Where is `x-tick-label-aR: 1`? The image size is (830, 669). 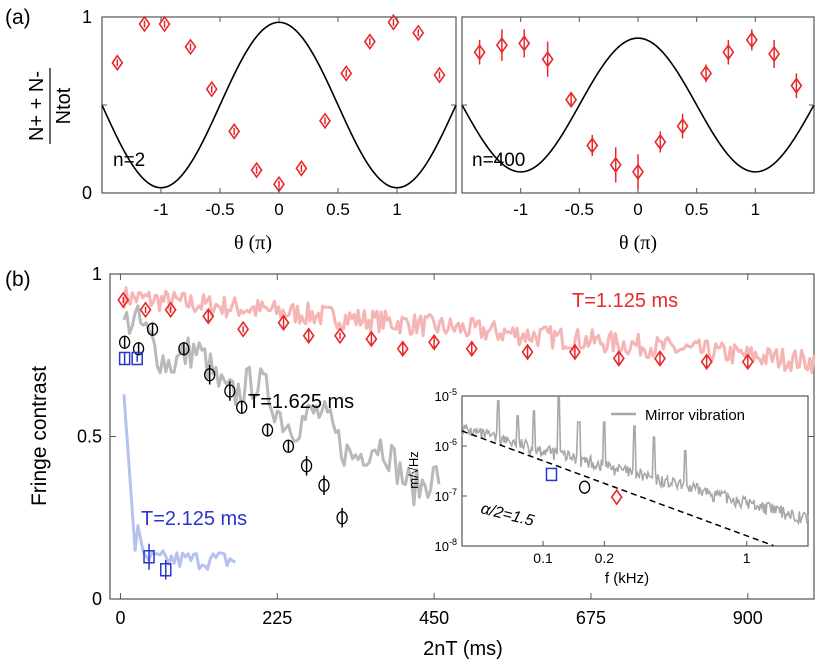
x-tick-label-aR: 1 is located at coordinates (755, 209).